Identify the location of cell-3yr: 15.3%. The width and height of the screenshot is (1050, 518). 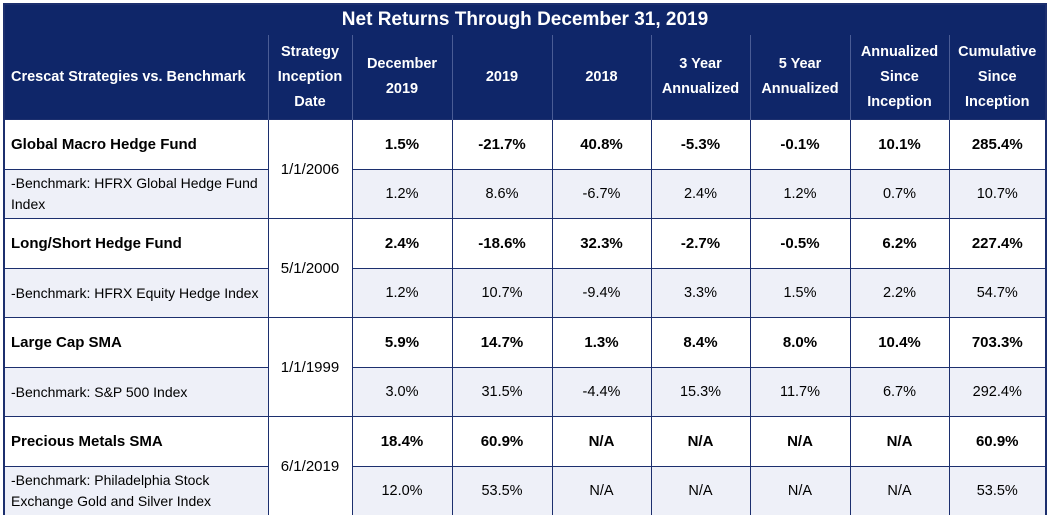
(700, 392).